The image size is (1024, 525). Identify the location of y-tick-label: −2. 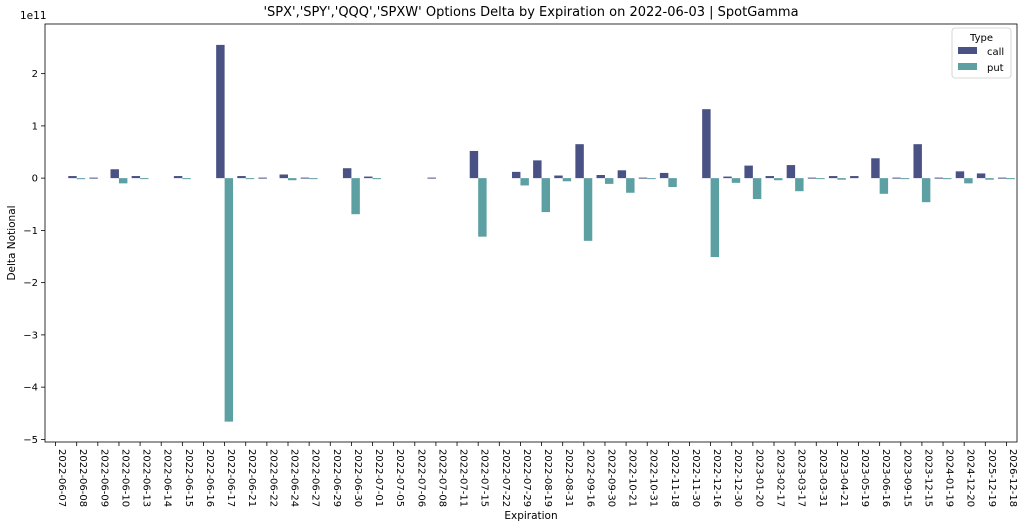
(30, 283).